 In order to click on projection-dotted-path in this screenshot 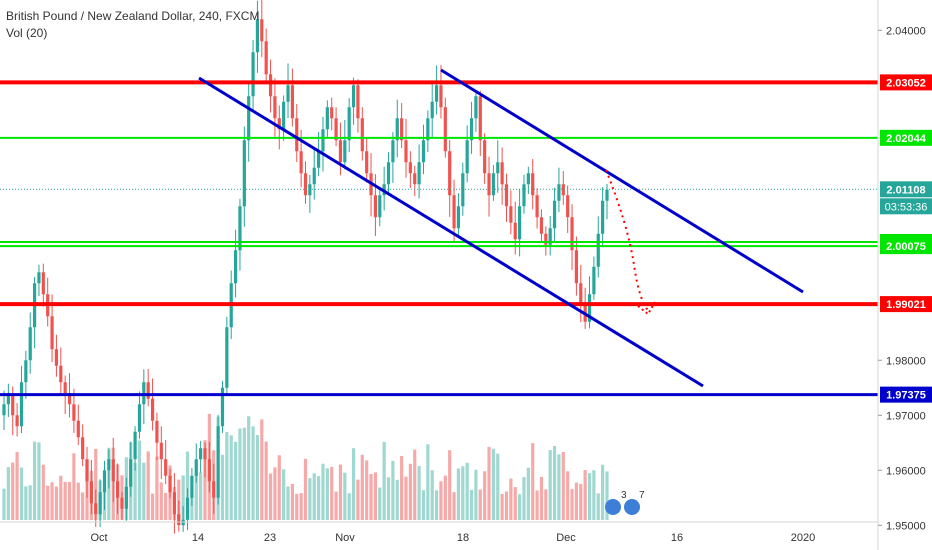, I will do `click(628, 241)`.